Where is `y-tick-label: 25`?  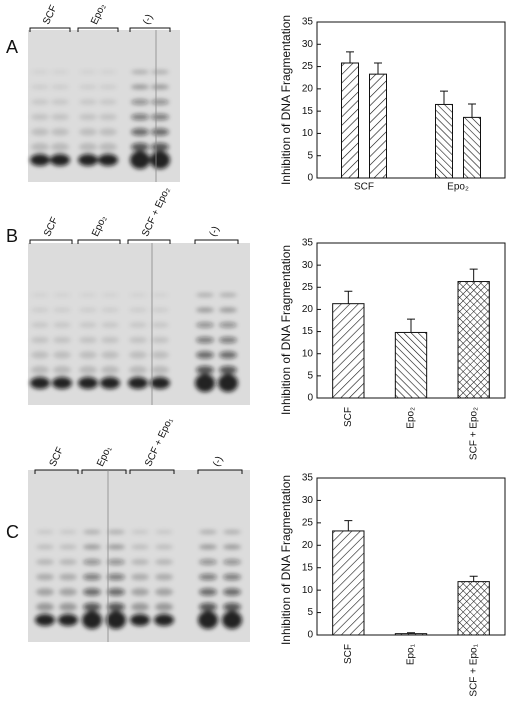 y-tick-label: 25 is located at coordinates (308, 522).